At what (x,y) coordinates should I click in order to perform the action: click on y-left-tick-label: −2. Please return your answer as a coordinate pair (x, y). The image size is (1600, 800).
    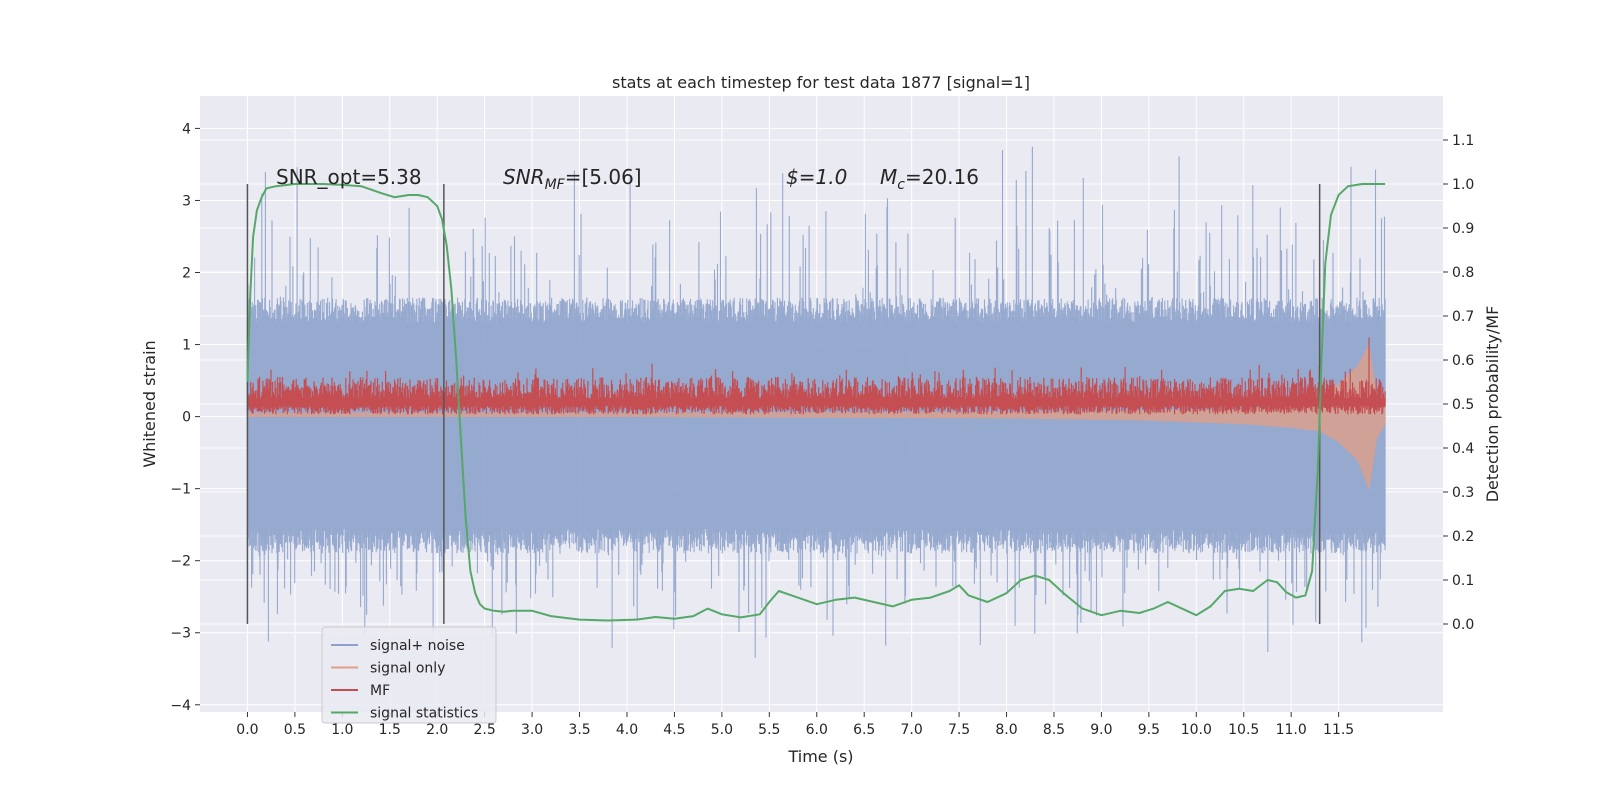
    Looking at the image, I should click on (180, 562).